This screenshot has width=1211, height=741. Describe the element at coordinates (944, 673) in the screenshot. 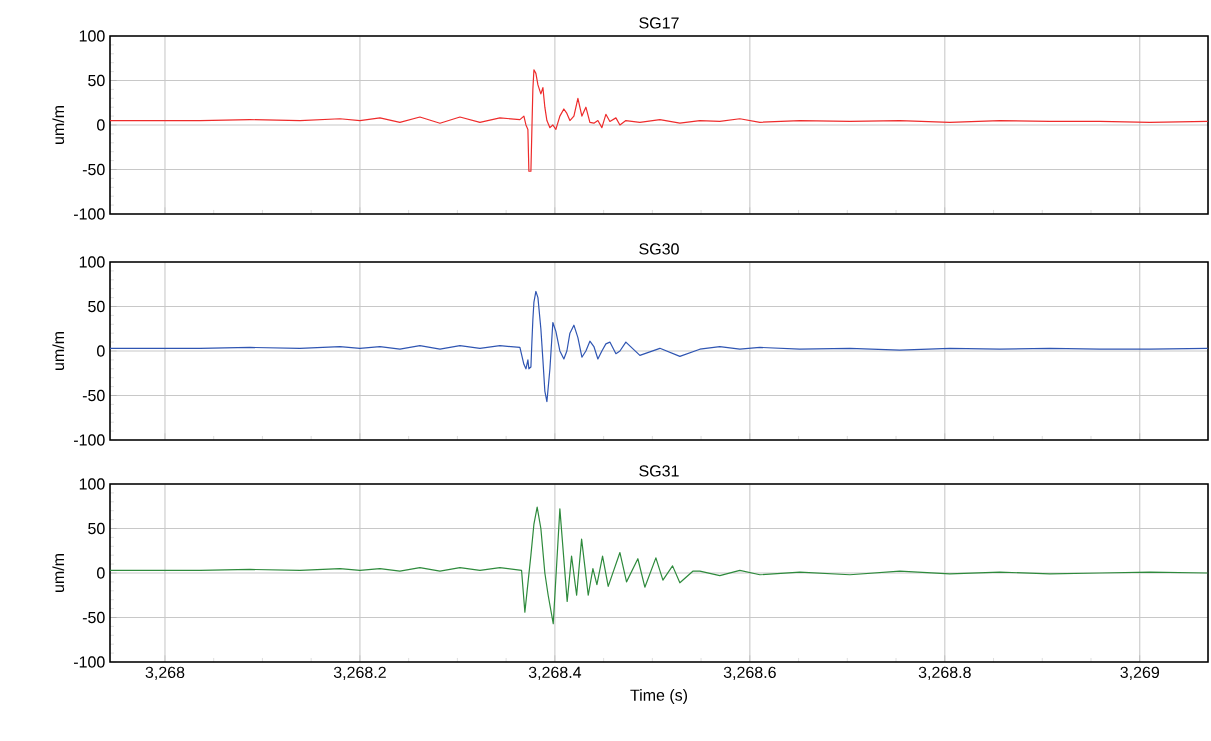

I see `x-tick-label: 3,268.8` at that location.